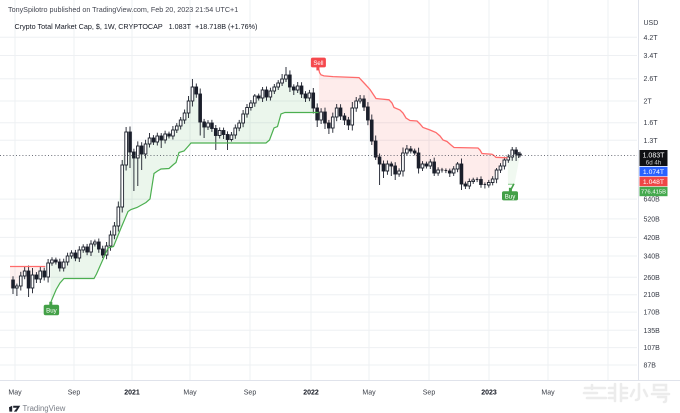 The width and height of the screenshot is (680, 413). What do you see at coordinates (652, 313) in the screenshot?
I see `svg-text: 170B` at bounding box center [652, 313].